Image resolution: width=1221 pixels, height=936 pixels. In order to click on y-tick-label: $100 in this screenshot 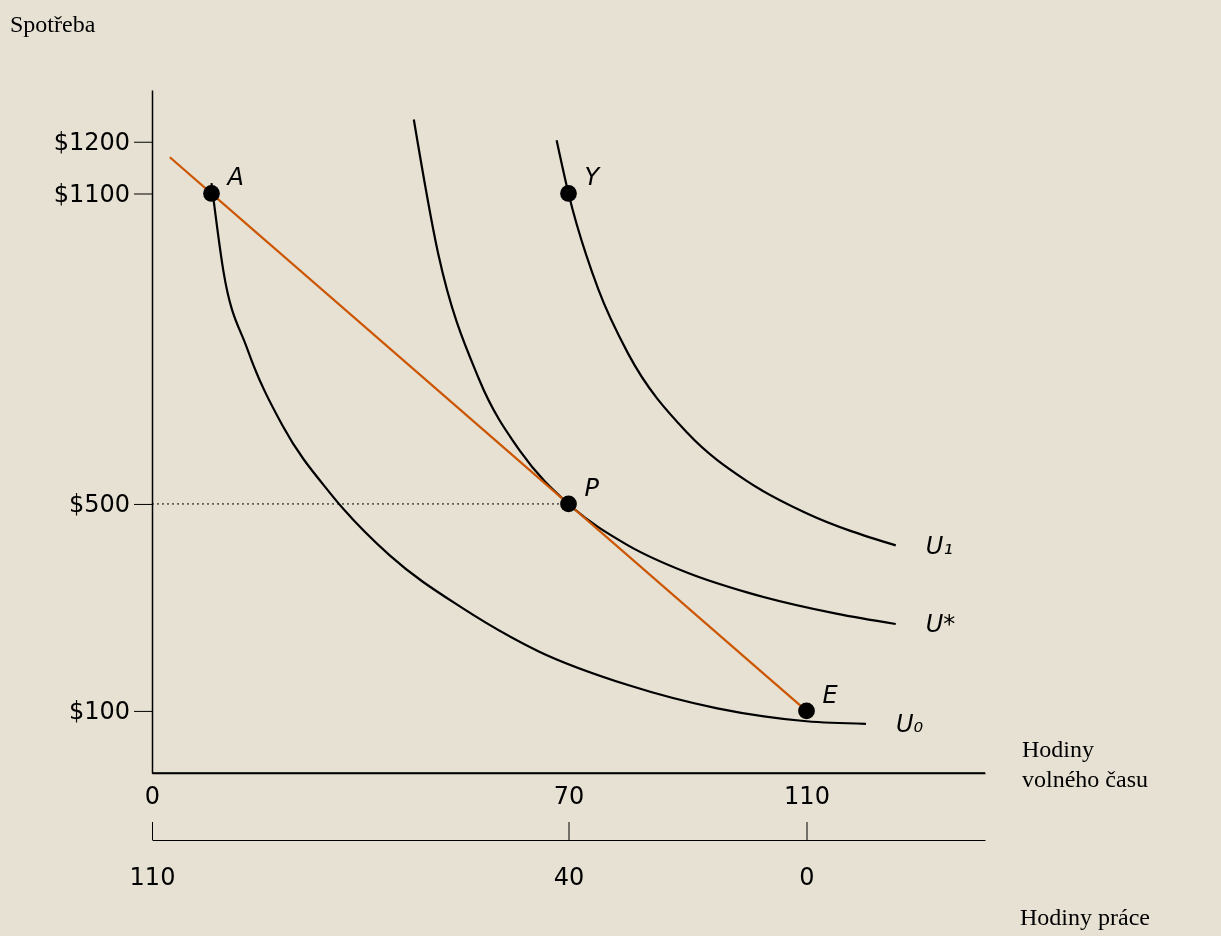, I will do `click(99, 711)`.